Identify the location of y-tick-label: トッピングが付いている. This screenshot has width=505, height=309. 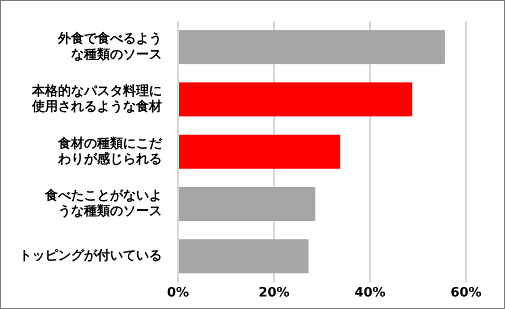
(90, 256).